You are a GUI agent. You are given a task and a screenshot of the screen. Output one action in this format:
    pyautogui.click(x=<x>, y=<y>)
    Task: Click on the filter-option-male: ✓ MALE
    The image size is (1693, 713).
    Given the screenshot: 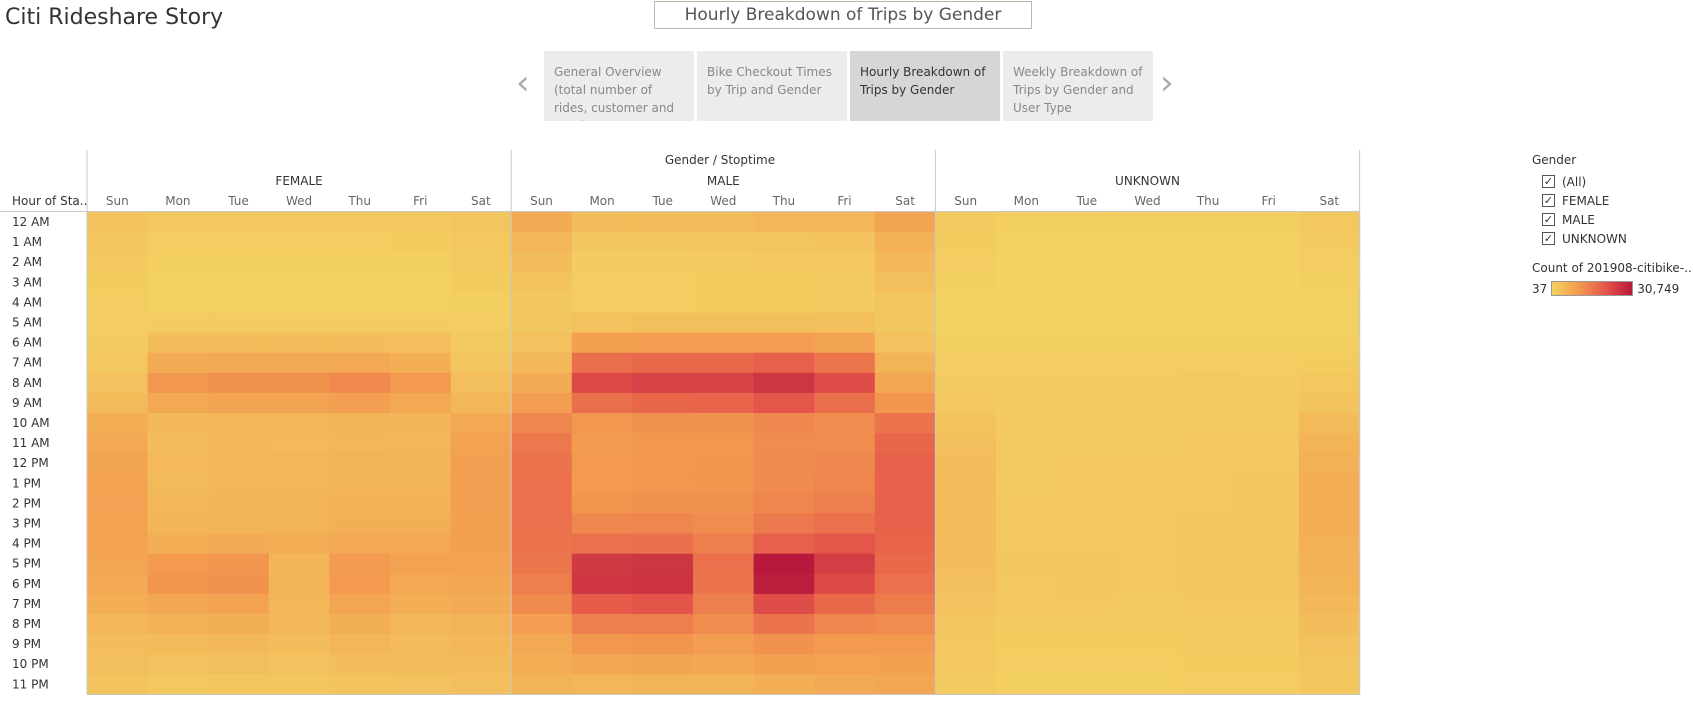 What is the action you would take?
    pyautogui.click(x=1612, y=219)
    